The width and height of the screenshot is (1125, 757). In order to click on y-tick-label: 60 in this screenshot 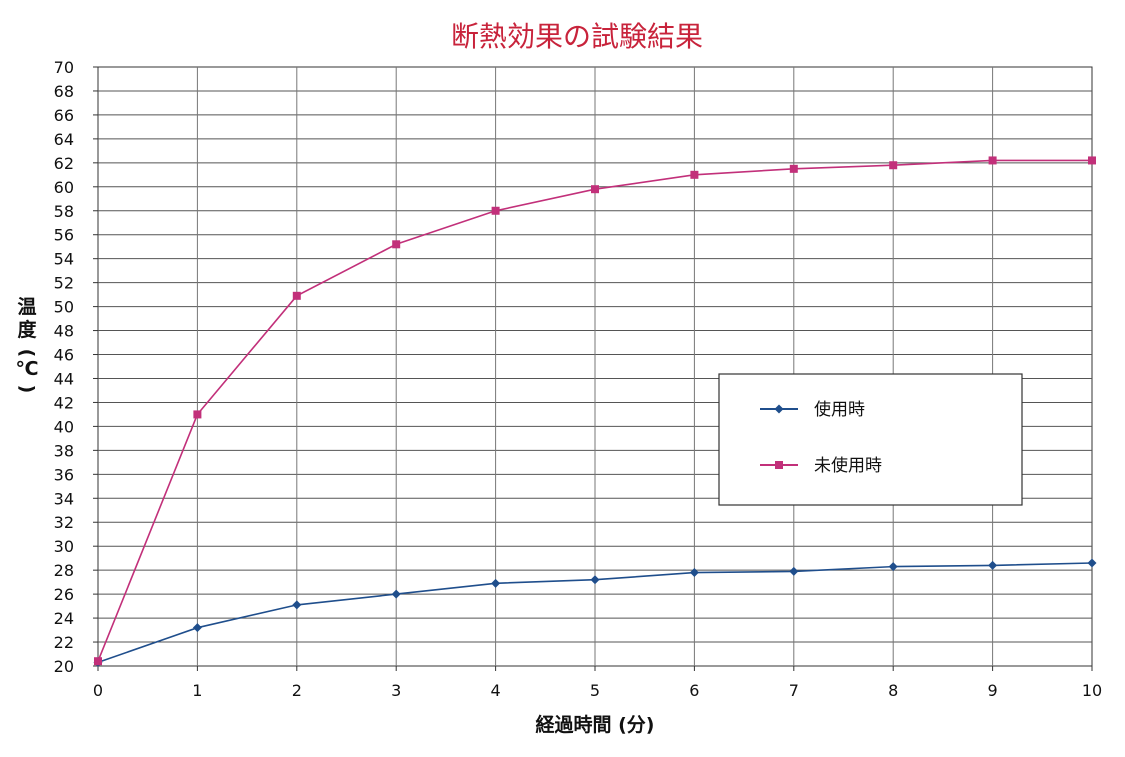, I will do `click(64, 187)`.